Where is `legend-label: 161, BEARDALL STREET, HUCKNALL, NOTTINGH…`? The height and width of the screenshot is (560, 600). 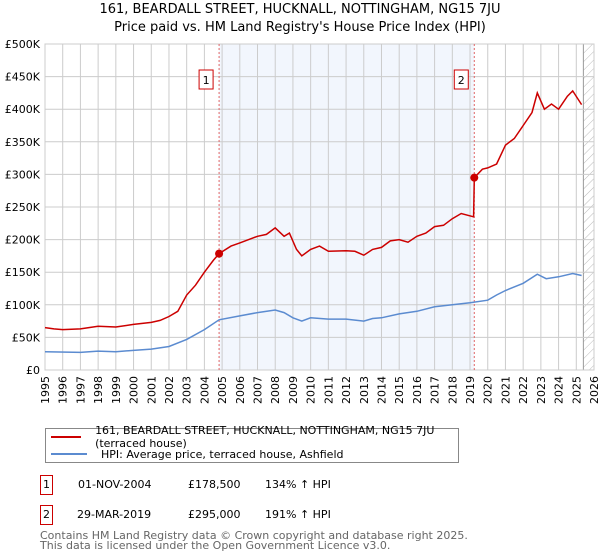 legend-label: 161, BEARDALL STREET, HUCKNALL, NOTTINGH… is located at coordinates (265, 437).